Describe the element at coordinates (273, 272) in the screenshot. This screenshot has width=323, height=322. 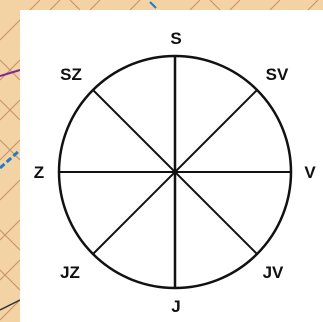
I see `label-southeast: JV` at that location.